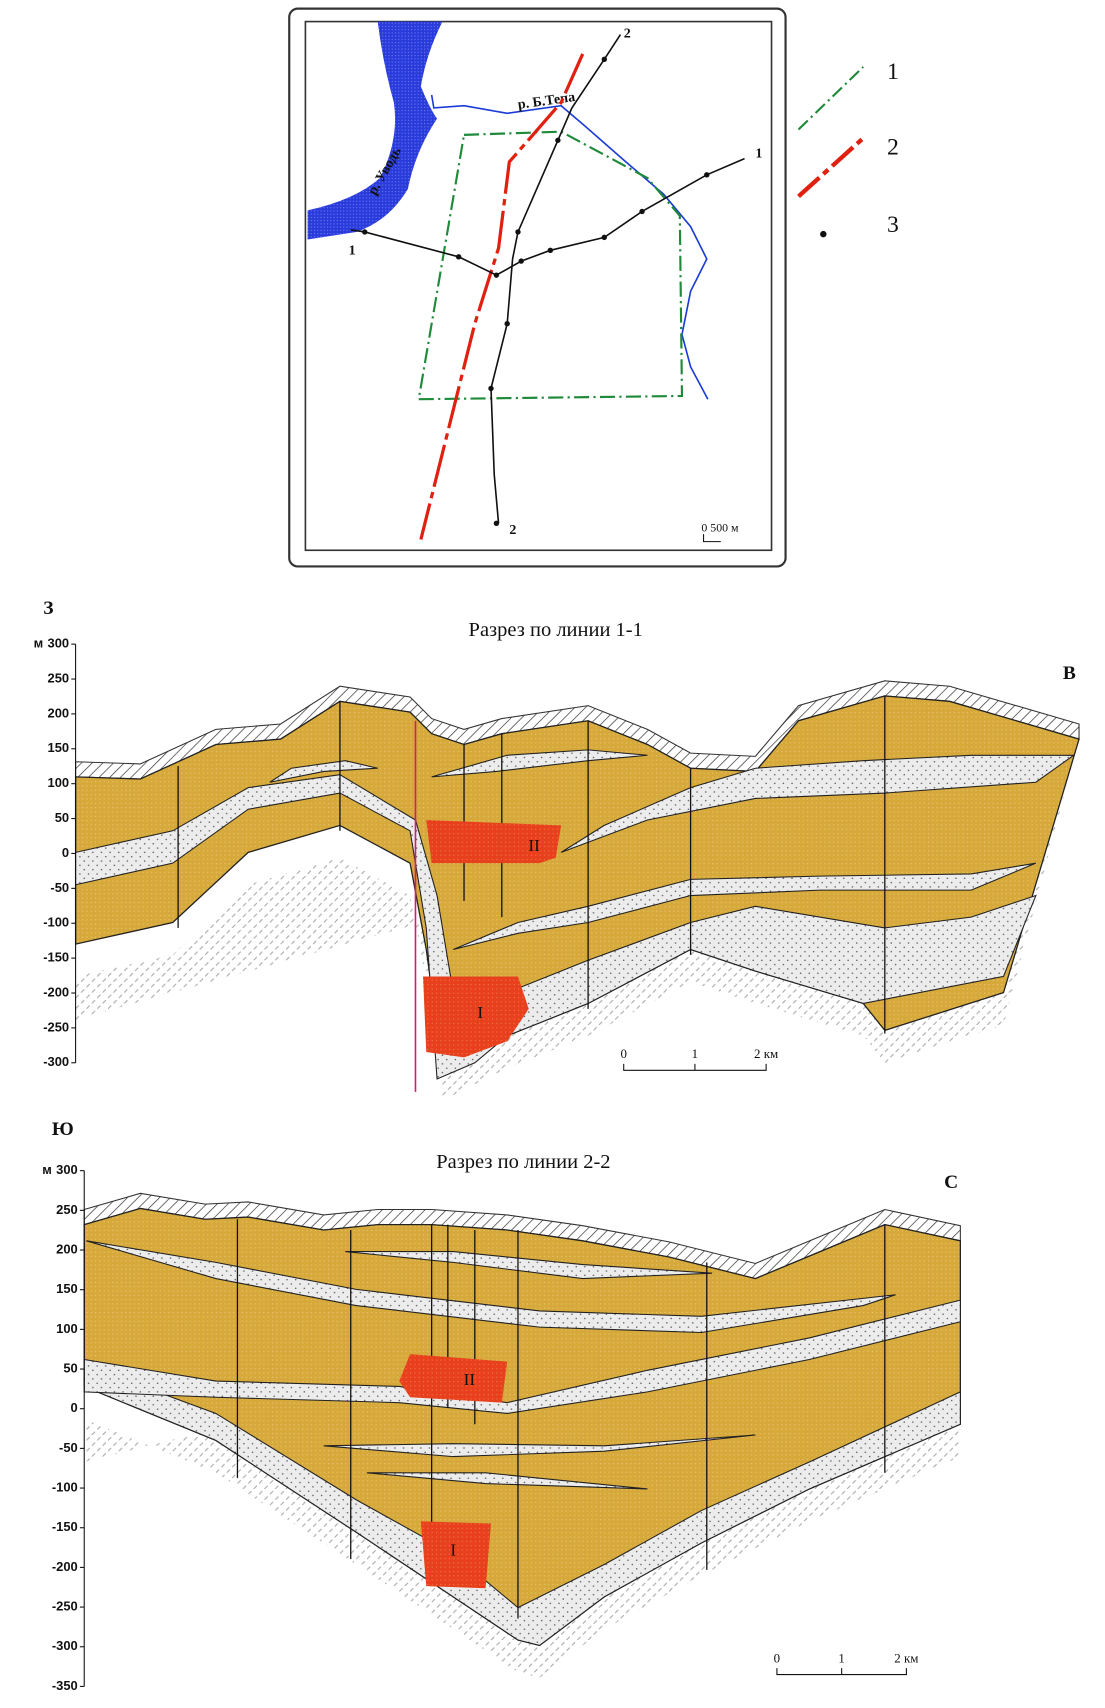 Image resolution: width=1105 pixels, height=1708 pixels. What do you see at coordinates (65, 1685) in the screenshot?
I see `y-tick-label: -350` at bounding box center [65, 1685].